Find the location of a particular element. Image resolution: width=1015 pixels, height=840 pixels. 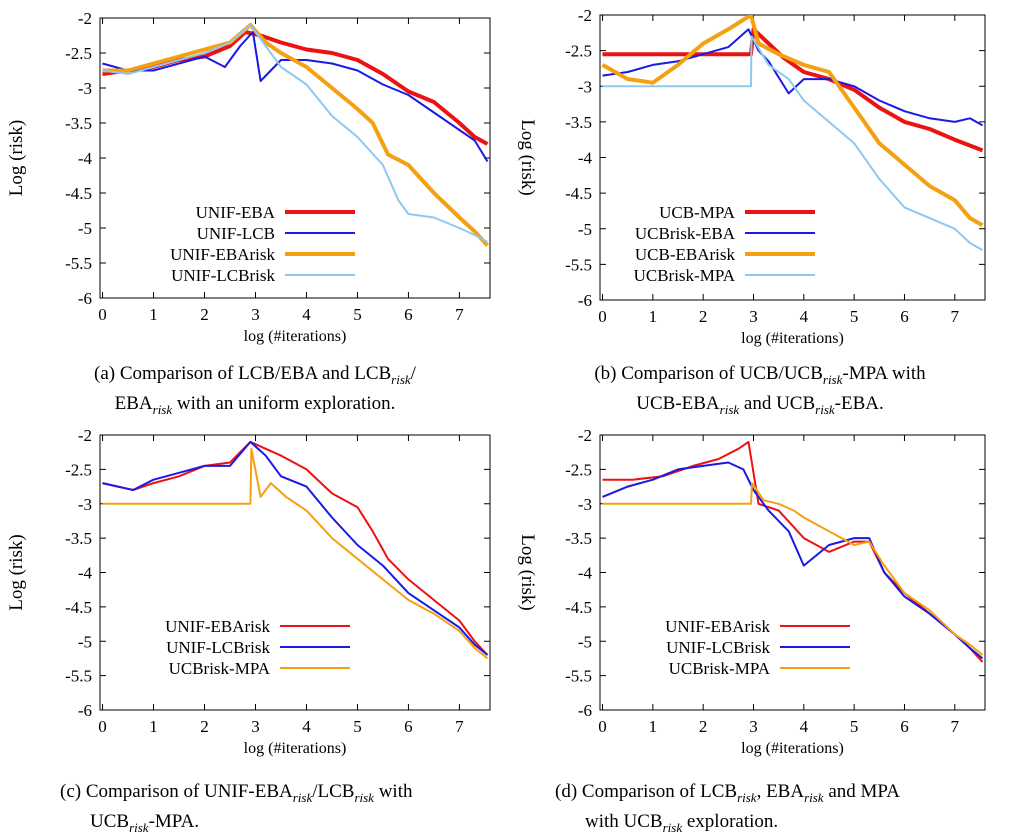

x-tick-label: 0 is located at coordinates (602, 316).